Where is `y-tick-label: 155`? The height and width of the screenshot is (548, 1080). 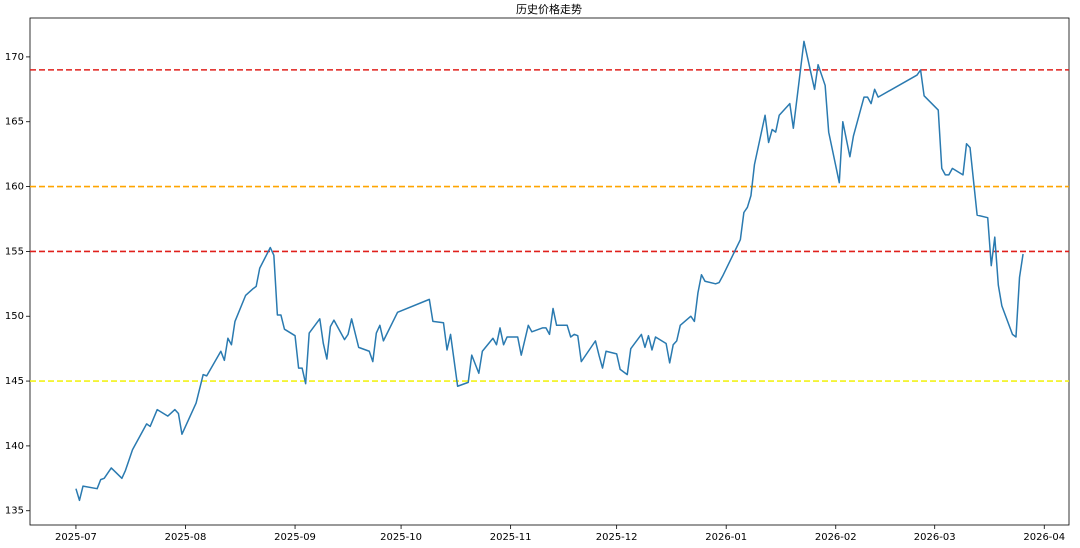
y-tick-label: 155 is located at coordinates (14, 251).